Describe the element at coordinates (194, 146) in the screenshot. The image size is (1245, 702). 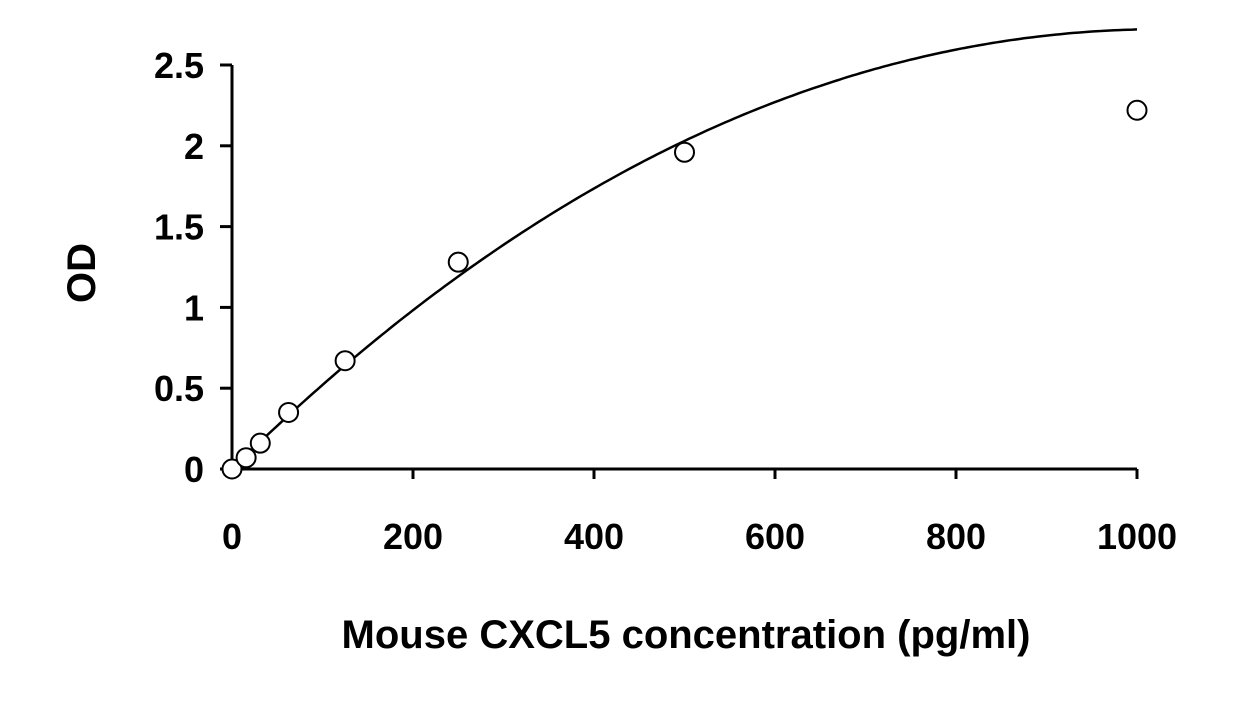
I see `y-tick-label: 2` at that location.